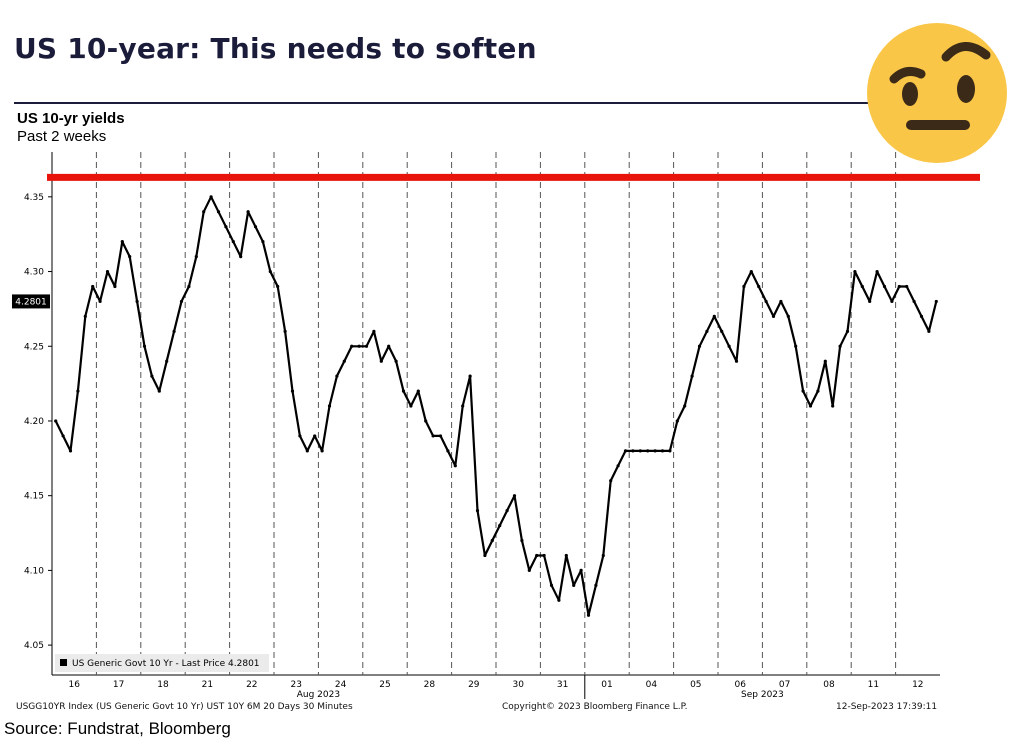 The height and width of the screenshot is (756, 1019). I want to click on y-tick-label: 4.20, so click(34, 422).